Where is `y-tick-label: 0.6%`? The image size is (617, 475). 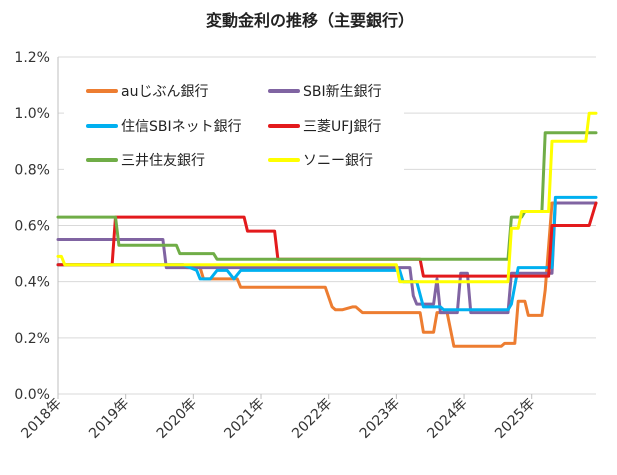
y-tick-label: 0.6% is located at coordinates (32, 227).